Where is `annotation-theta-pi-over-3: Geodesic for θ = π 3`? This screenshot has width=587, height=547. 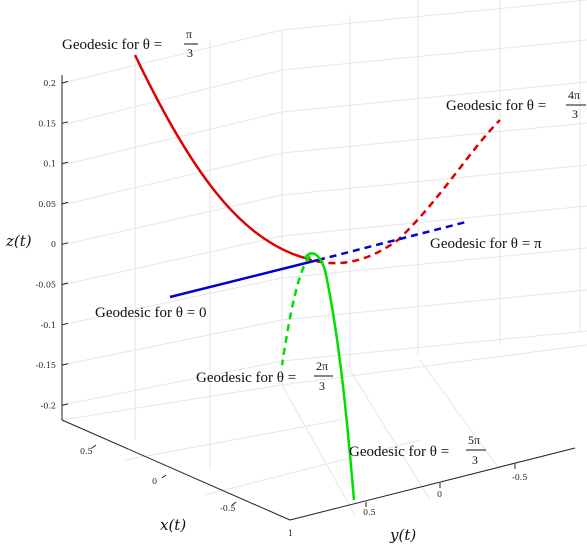
annotation-theta-pi-over-3: Geodesic for θ = π 3 is located at coordinates (130, 43).